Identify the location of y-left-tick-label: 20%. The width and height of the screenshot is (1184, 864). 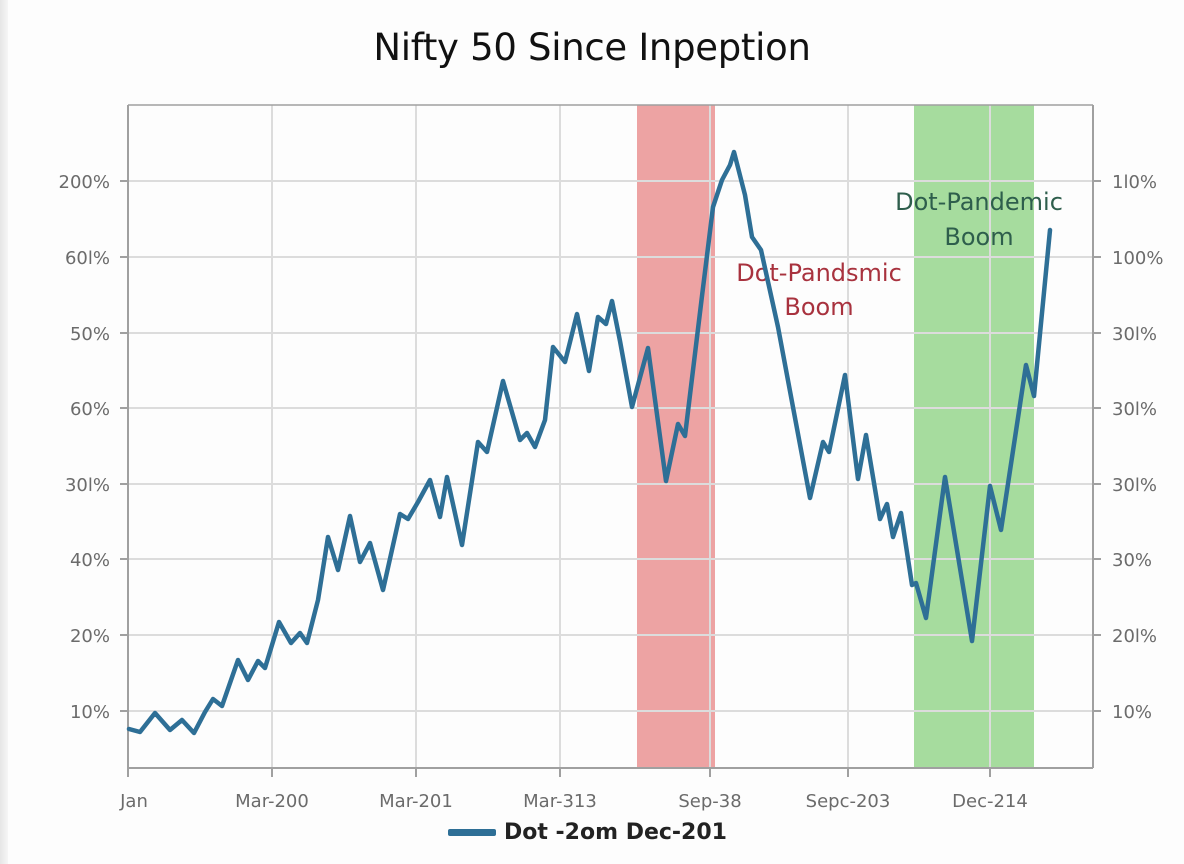
(90, 636).